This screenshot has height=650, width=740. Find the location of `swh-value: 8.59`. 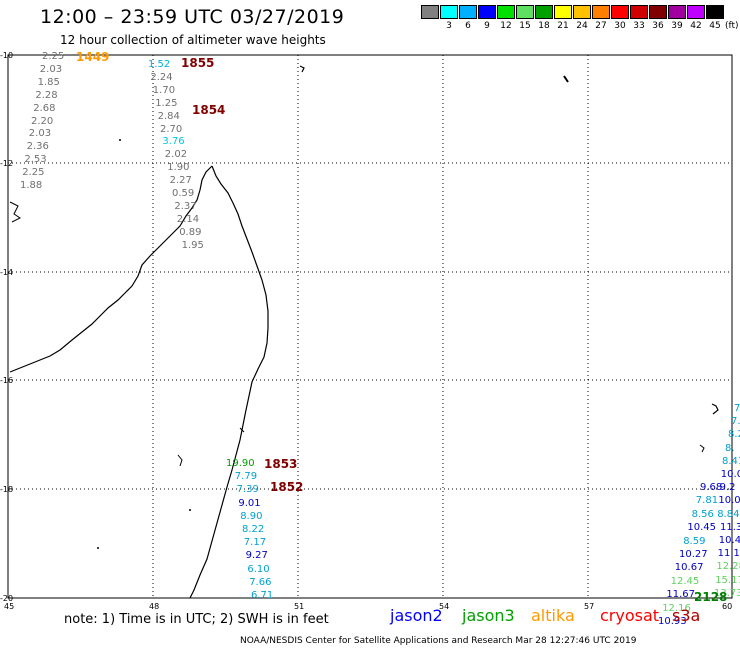

swh-value: 8.59 is located at coordinates (694, 541).